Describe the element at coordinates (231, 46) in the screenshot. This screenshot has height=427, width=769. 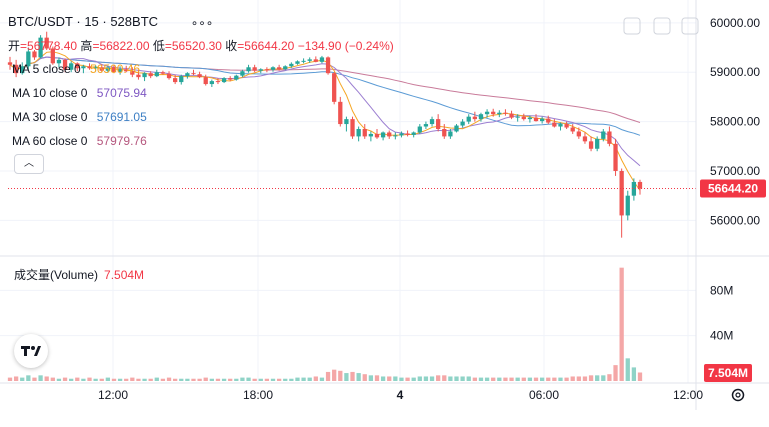
I see `close-label: 收` at that location.